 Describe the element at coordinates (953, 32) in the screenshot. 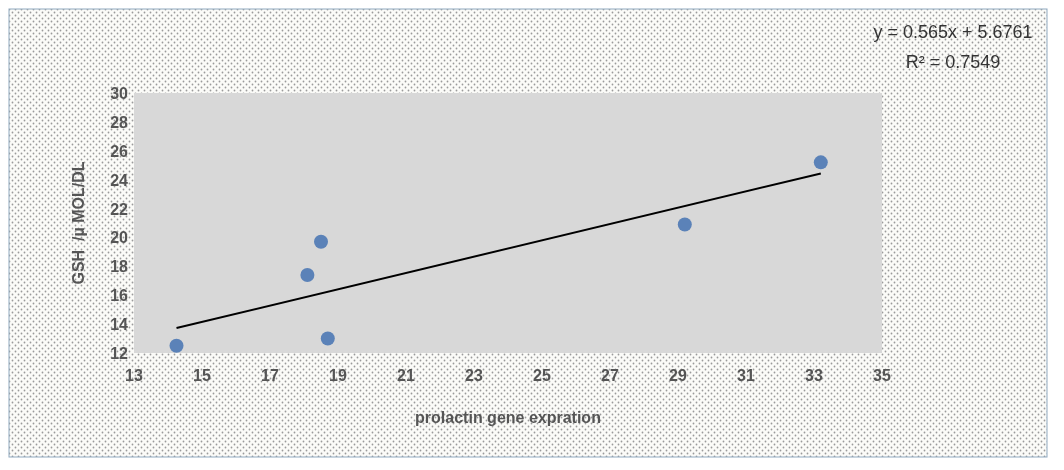

I see `text: y = 0.565x + 5.6761` at that location.